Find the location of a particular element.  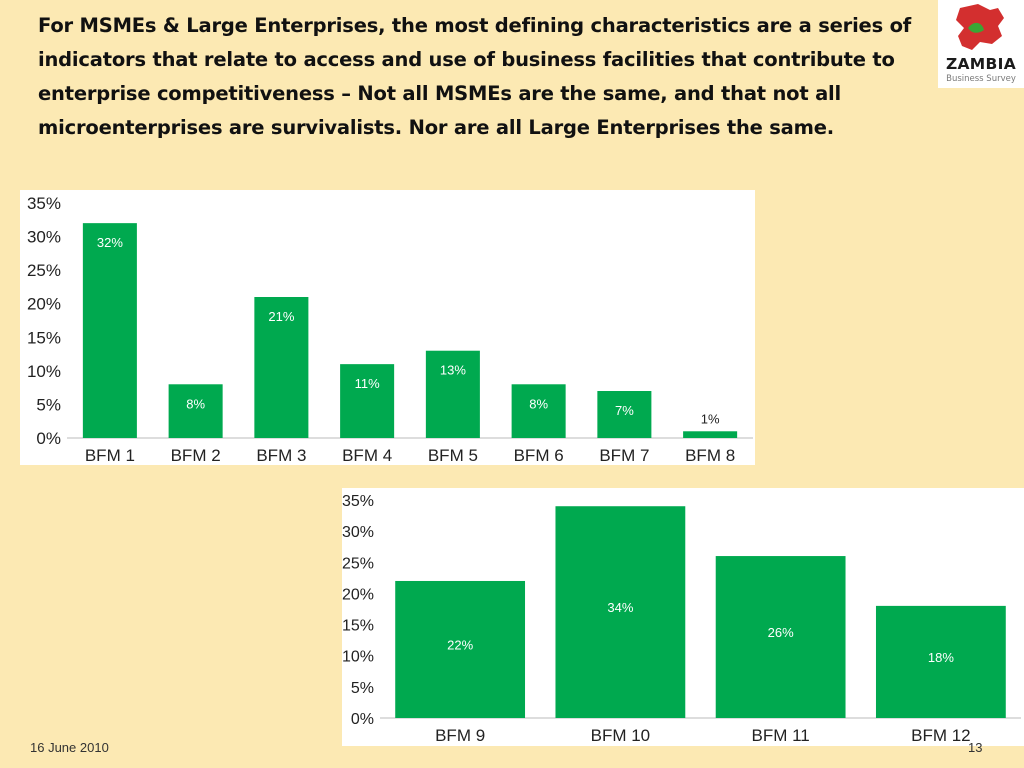

category-label: BFM 4 is located at coordinates (367, 455).